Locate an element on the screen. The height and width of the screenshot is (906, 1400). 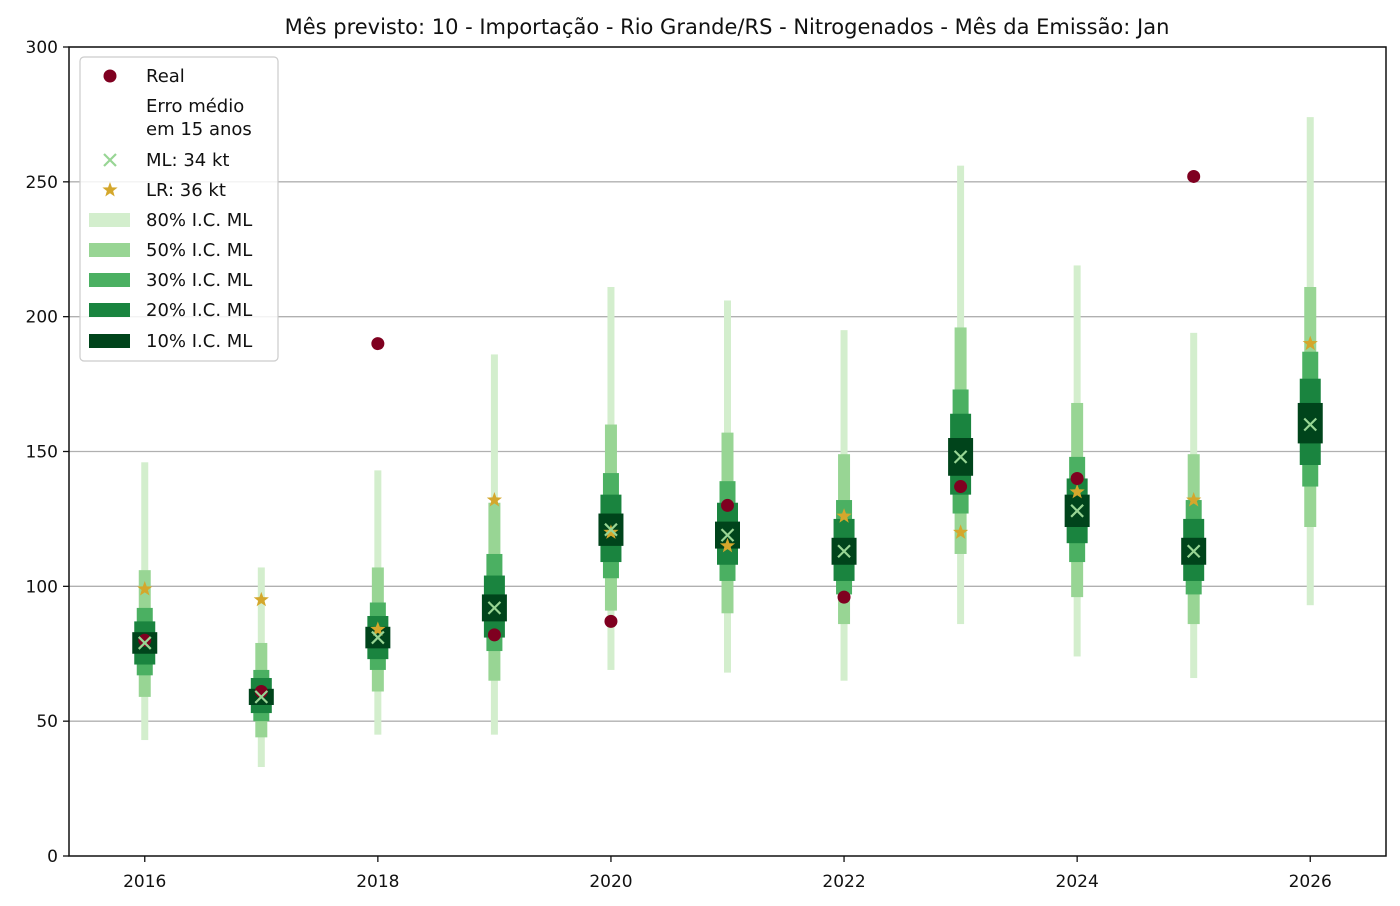
lr-point-2022 is located at coordinates (844, 515).